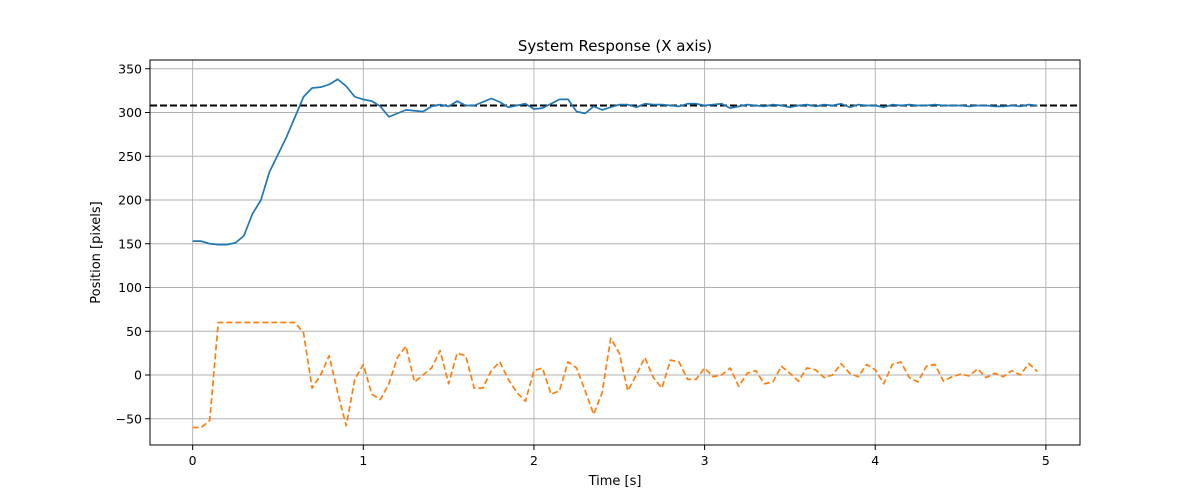  Describe the element at coordinates (705, 460) in the screenshot. I see `x-tick-label: 3` at that location.